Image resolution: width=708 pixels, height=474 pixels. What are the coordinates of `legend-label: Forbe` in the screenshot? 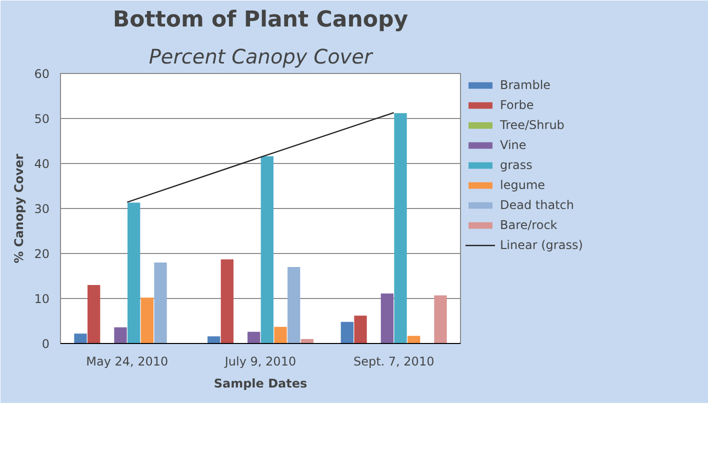 It's located at (517, 105).